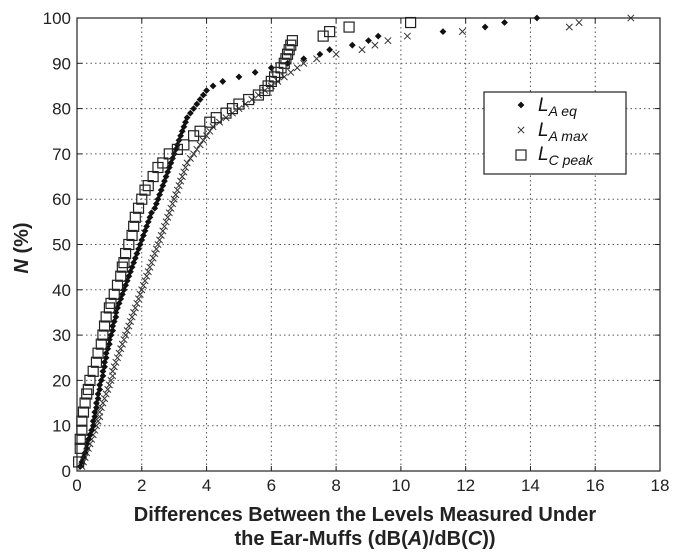 This screenshot has height=553, width=678. I want to click on legend-label-lcpeak: LC peak, so click(566, 156).